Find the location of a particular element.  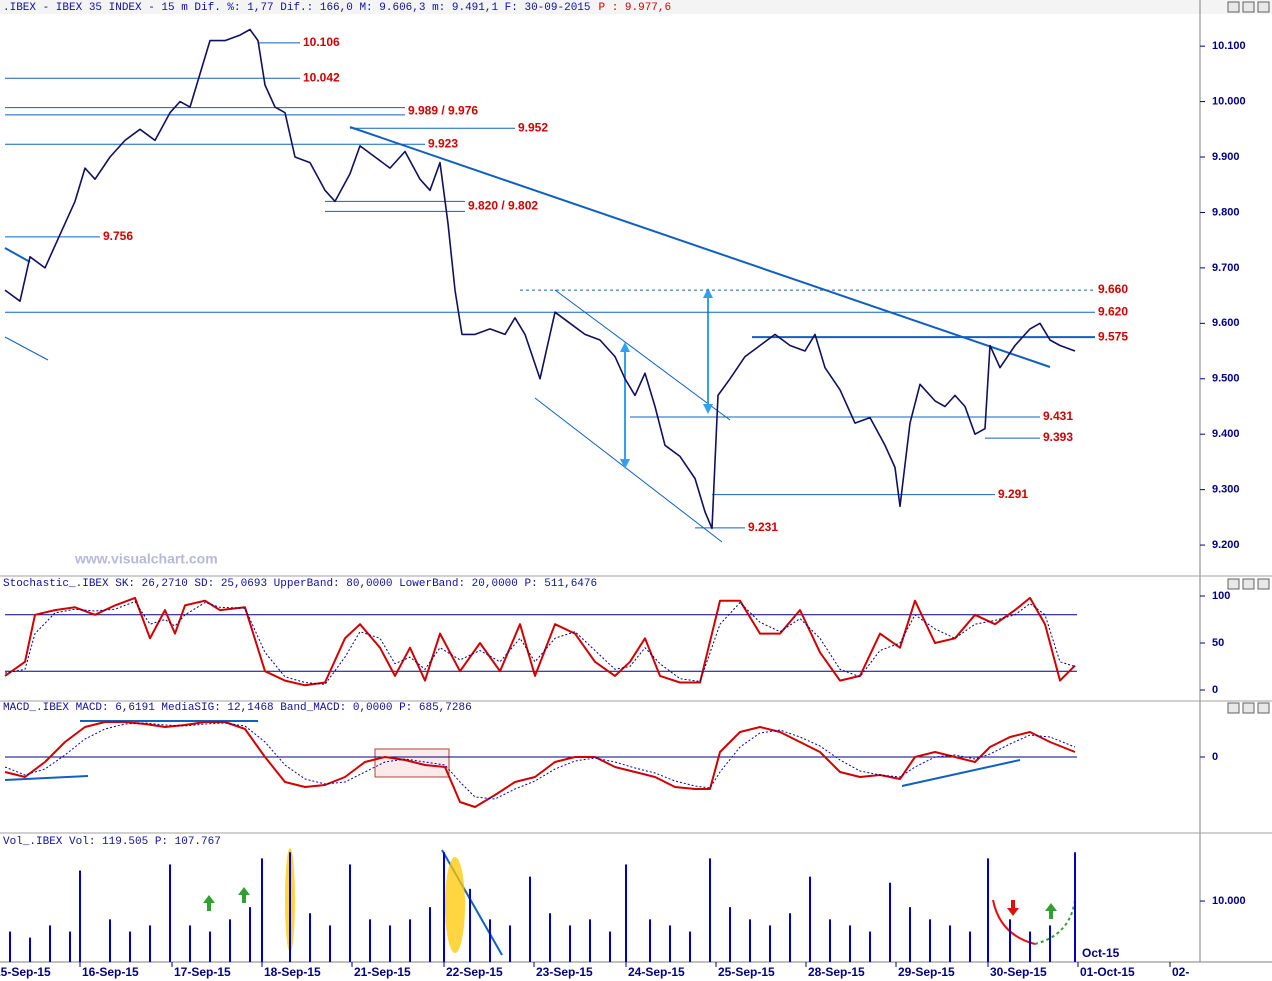

x-tick-label: 28-Sep-15 is located at coordinates (836, 972).